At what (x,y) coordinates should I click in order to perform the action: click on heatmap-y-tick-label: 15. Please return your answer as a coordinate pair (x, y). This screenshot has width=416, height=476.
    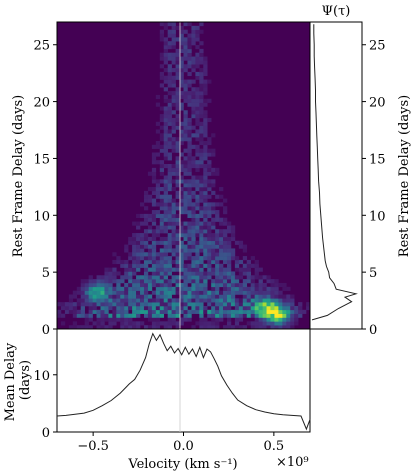
    Looking at the image, I should click on (41, 159).